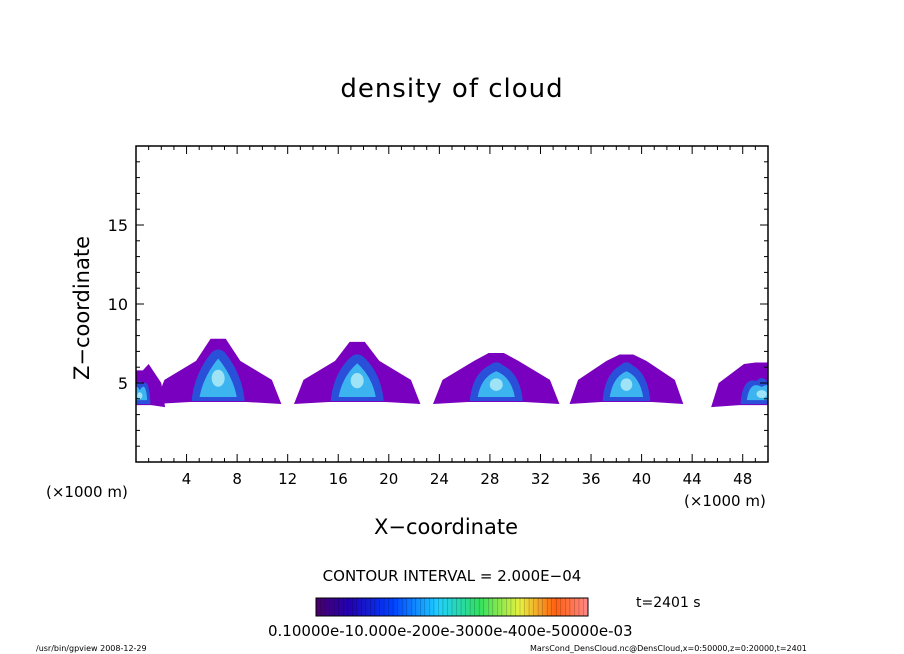 The image size is (904, 654). Describe the element at coordinates (118, 225) in the screenshot. I see `y-tick-label: 15` at that location.